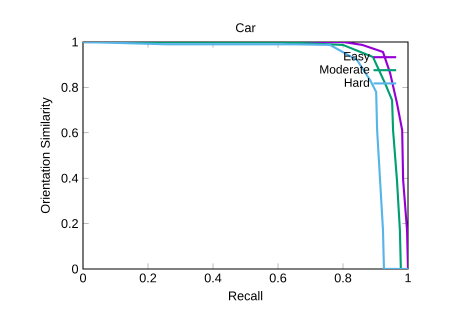 This screenshot has height=315, width=450. Describe the element at coordinates (83, 277) in the screenshot. I see `x-tick-label: 0` at that location.